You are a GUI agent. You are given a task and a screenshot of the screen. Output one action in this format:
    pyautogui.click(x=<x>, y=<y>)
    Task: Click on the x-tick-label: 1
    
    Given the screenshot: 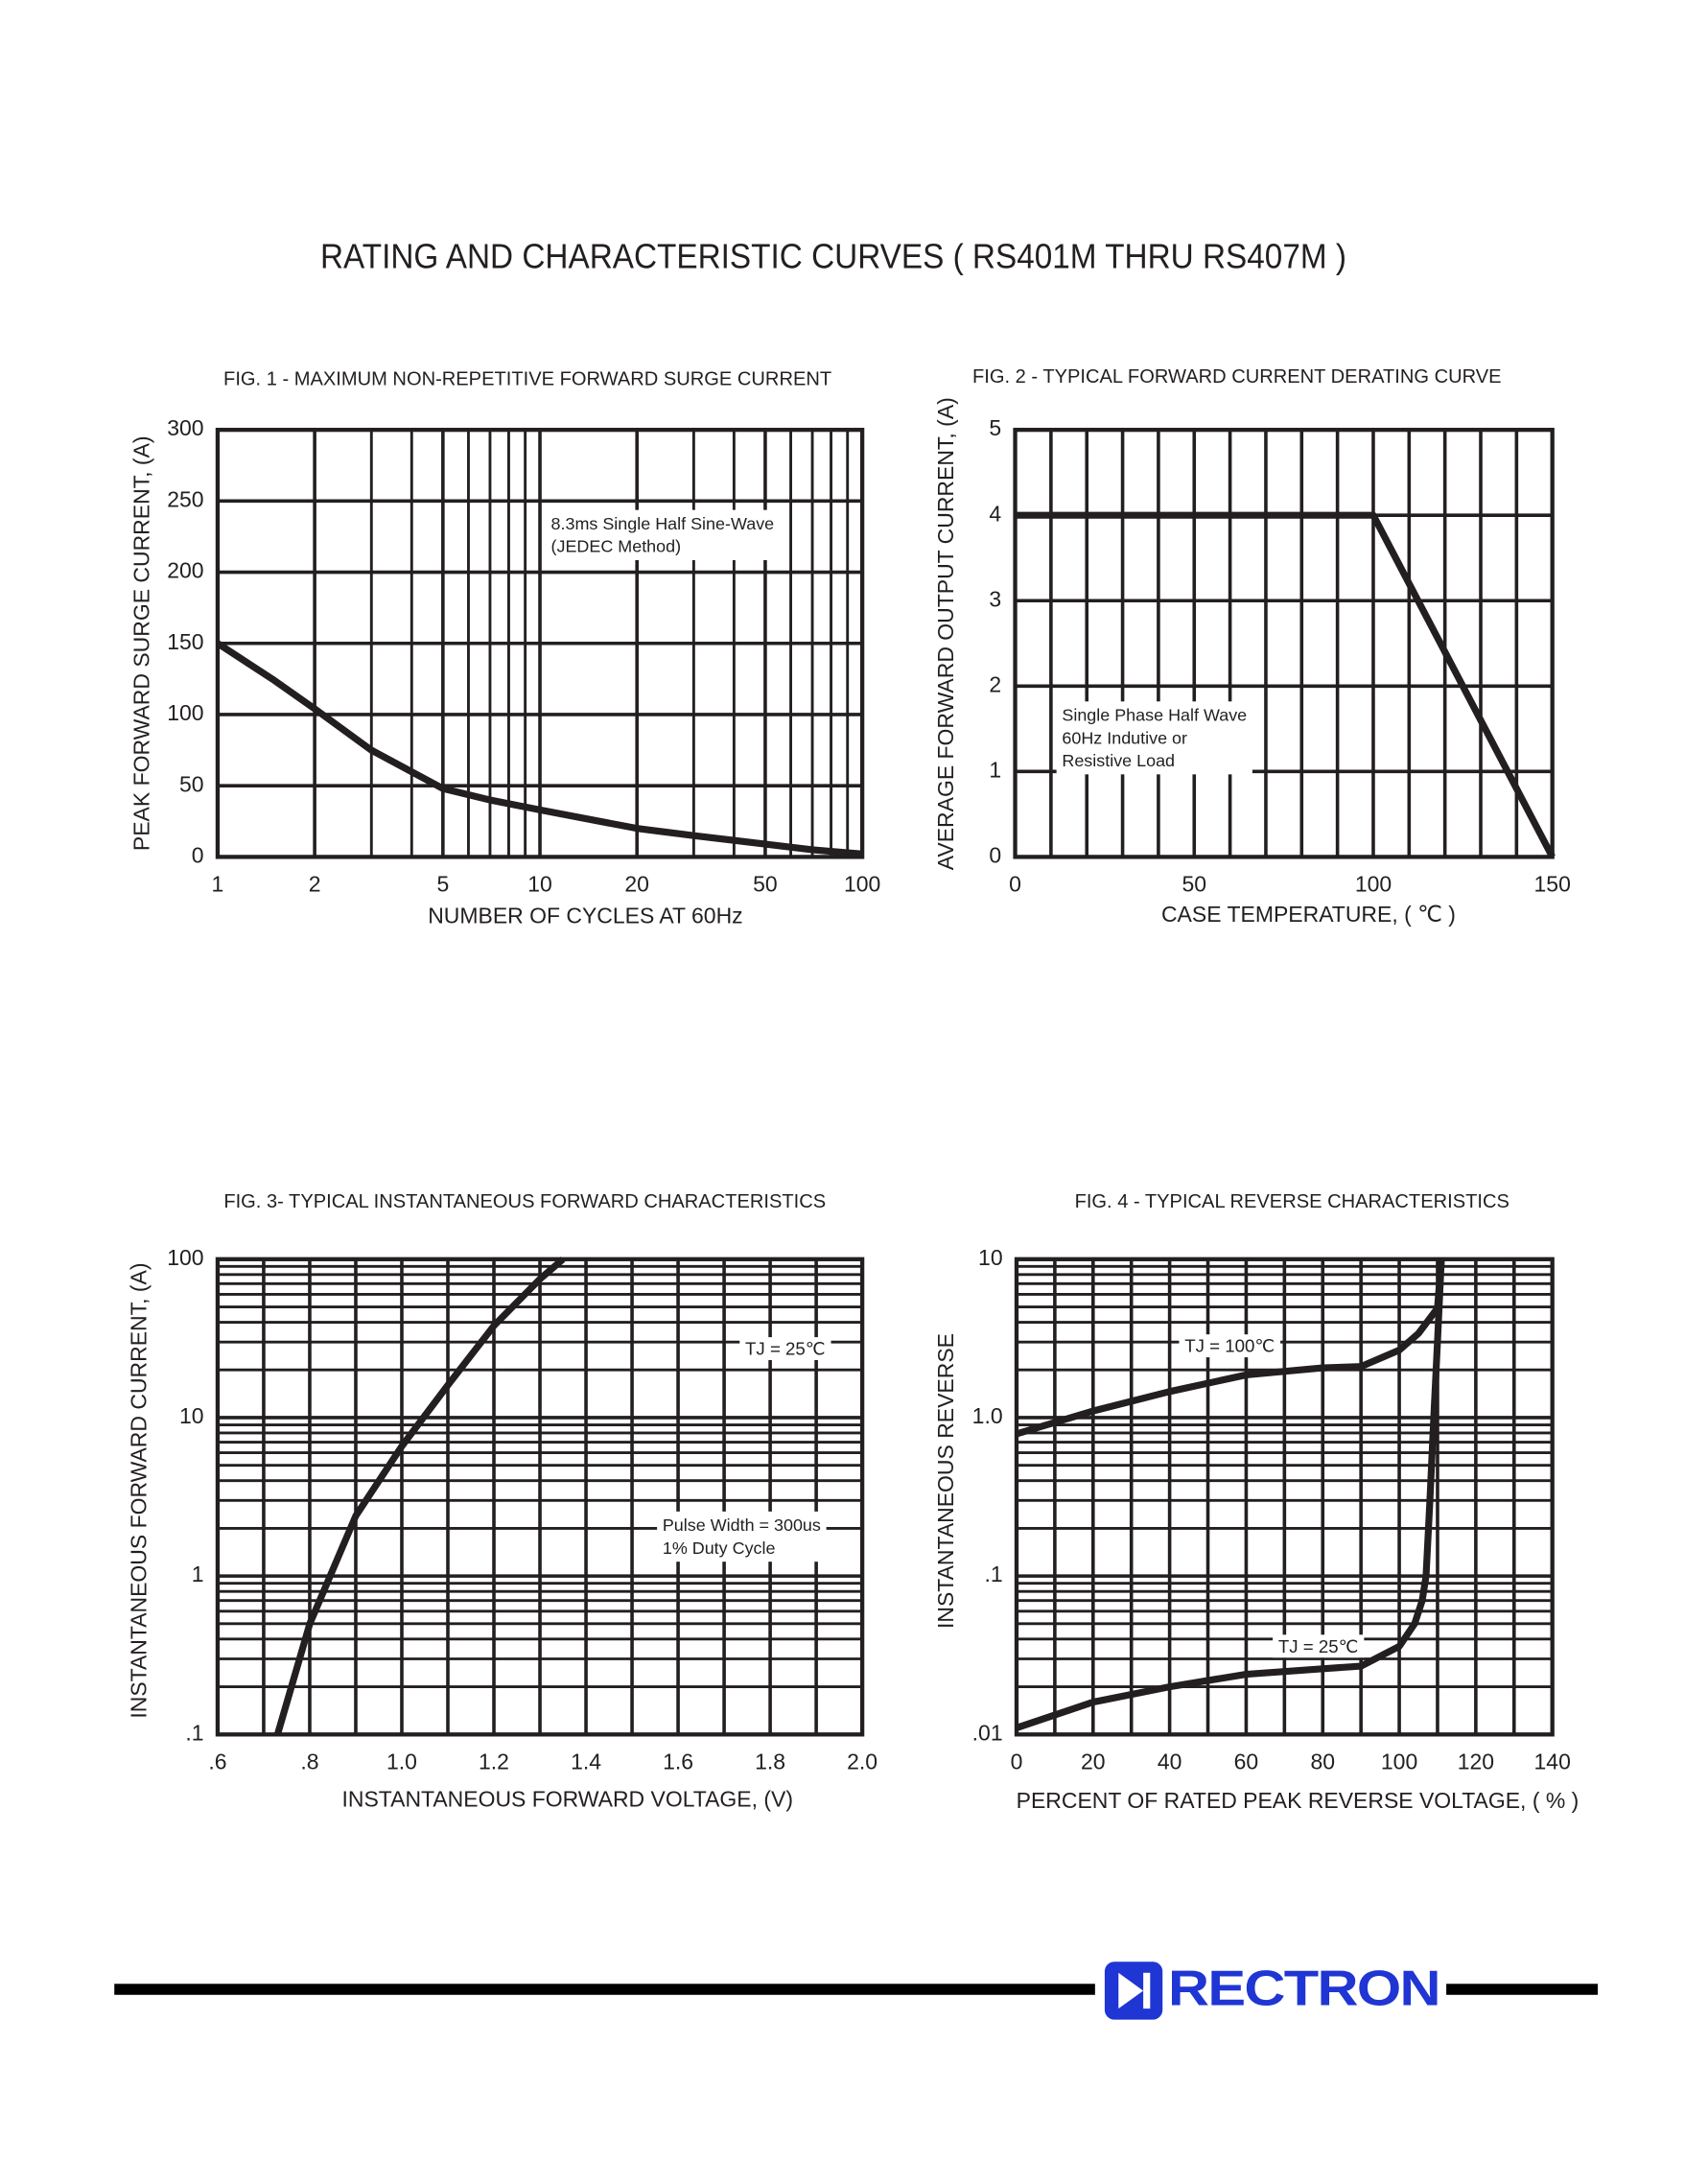 What is the action you would take?
    pyautogui.click(x=218, y=884)
    